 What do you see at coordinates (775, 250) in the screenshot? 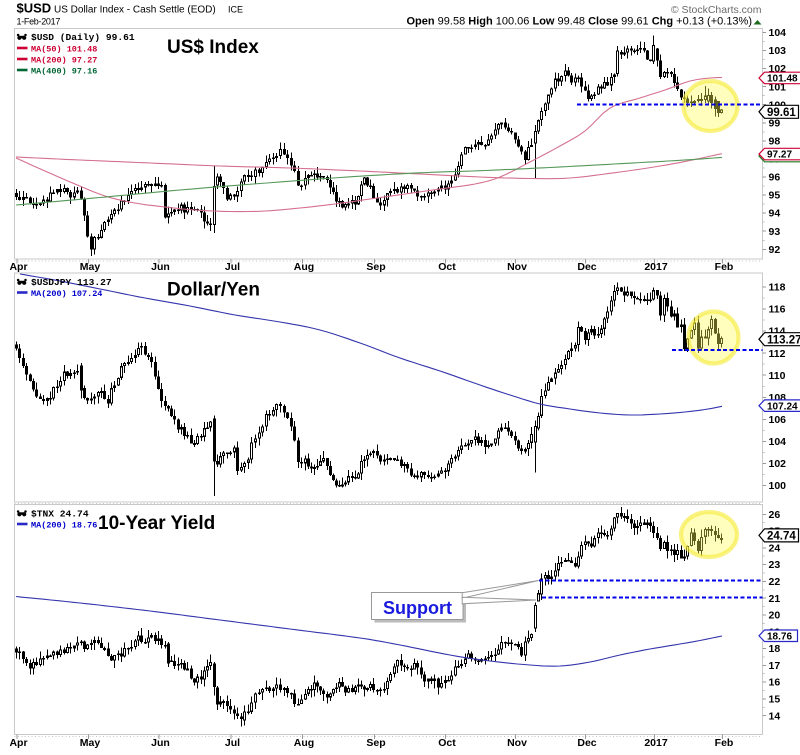
I see `svg-text: 92` at bounding box center [775, 250].